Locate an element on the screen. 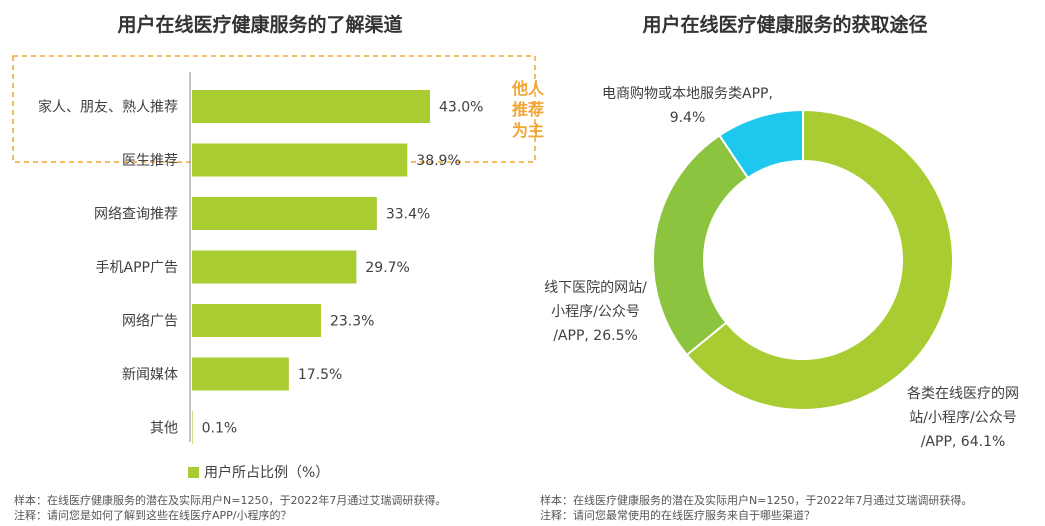 The image size is (1045, 526). category-label: 家人、朋友、熟人推荐 is located at coordinates (108, 107).